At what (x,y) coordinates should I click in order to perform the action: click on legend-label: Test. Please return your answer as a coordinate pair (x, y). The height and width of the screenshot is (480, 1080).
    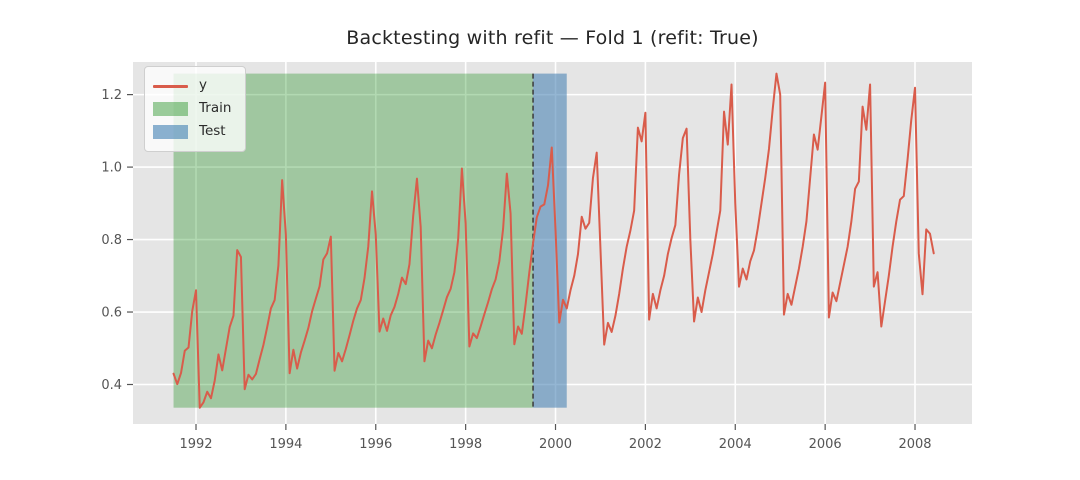
    Looking at the image, I should click on (212, 131).